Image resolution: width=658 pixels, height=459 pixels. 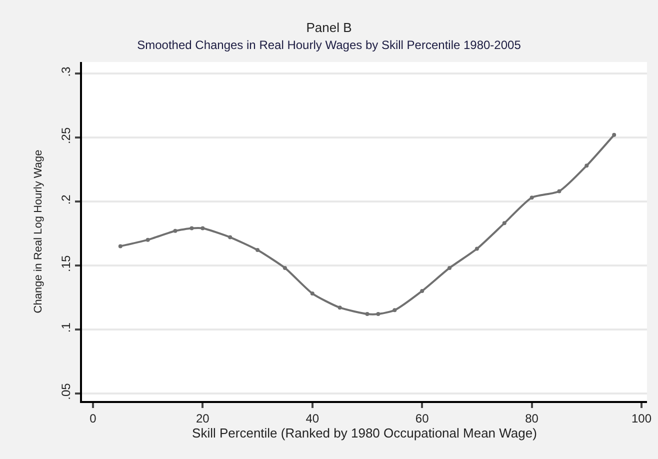 What do you see at coordinates (93, 418) in the screenshot?
I see `x-tick-label: 0` at bounding box center [93, 418].